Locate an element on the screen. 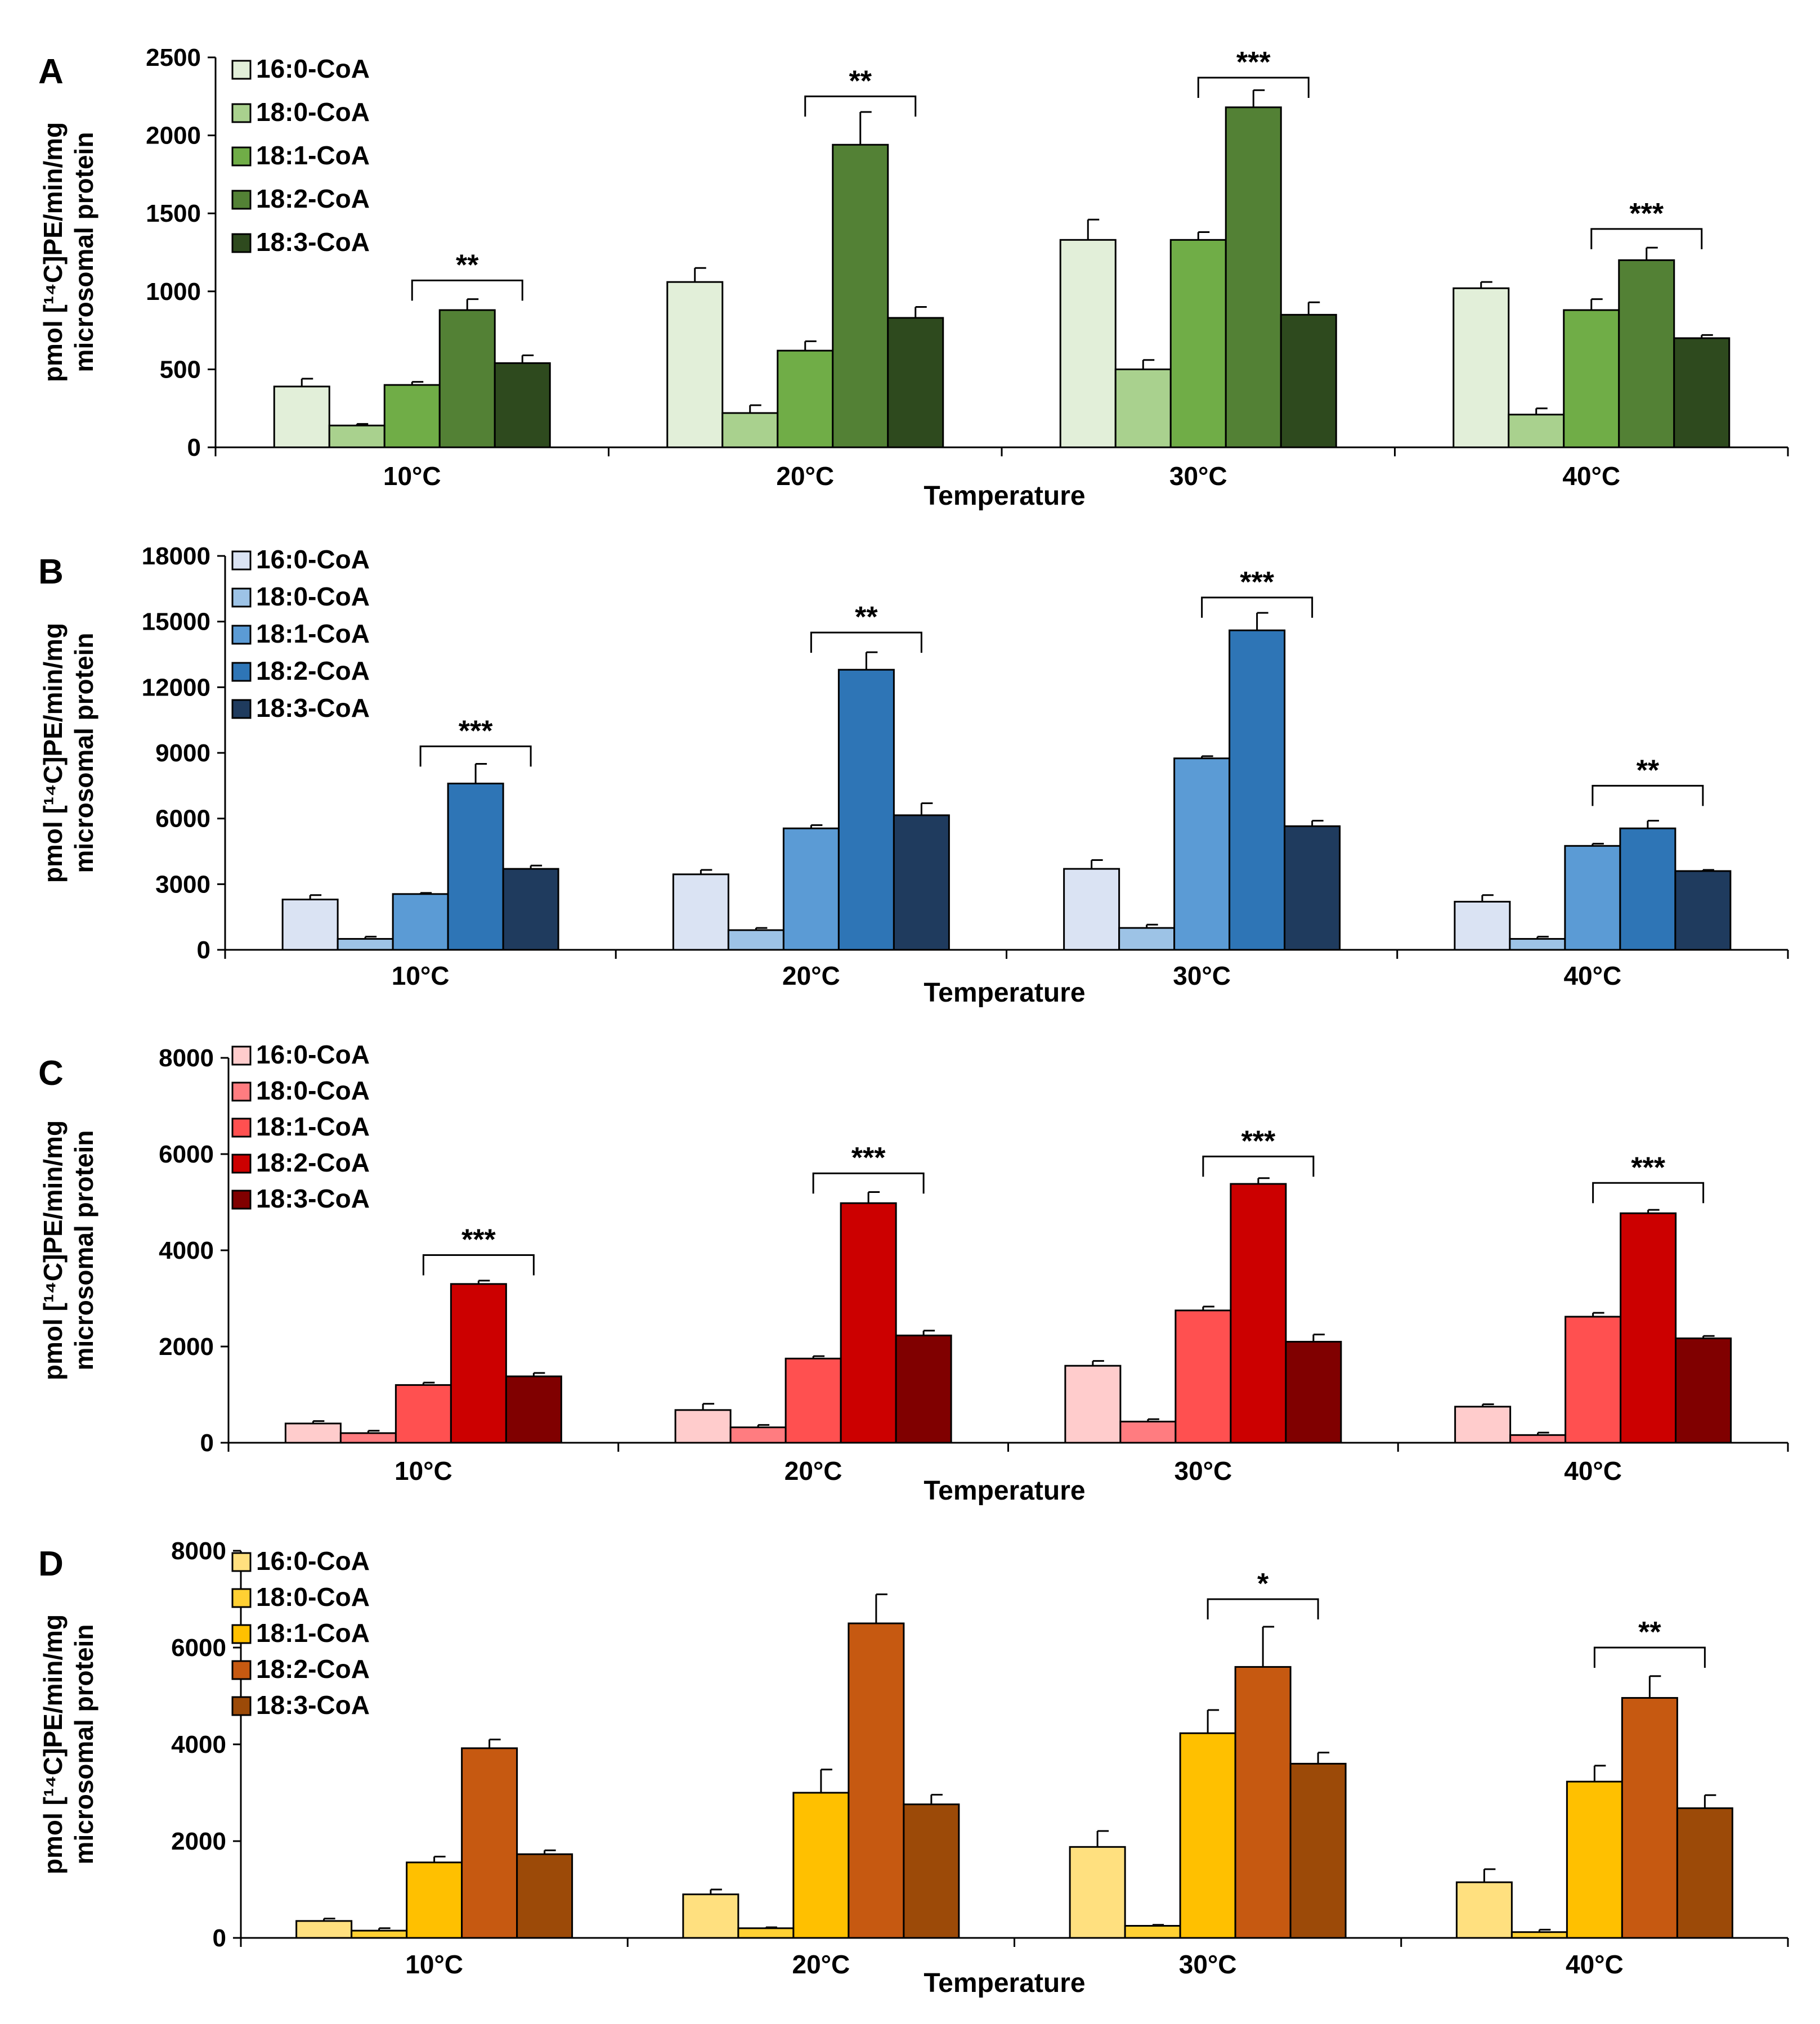  y-tick-label: 1500 is located at coordinates (174, 213).